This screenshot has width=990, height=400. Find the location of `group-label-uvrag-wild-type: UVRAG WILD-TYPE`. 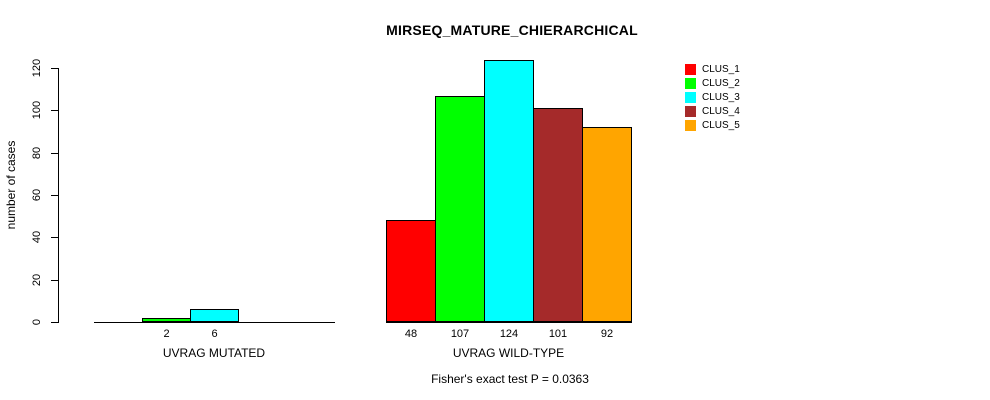

group-label-uvrag-wild-type: UVRAG WILD-TYPE is located at coordinates (508, 353).